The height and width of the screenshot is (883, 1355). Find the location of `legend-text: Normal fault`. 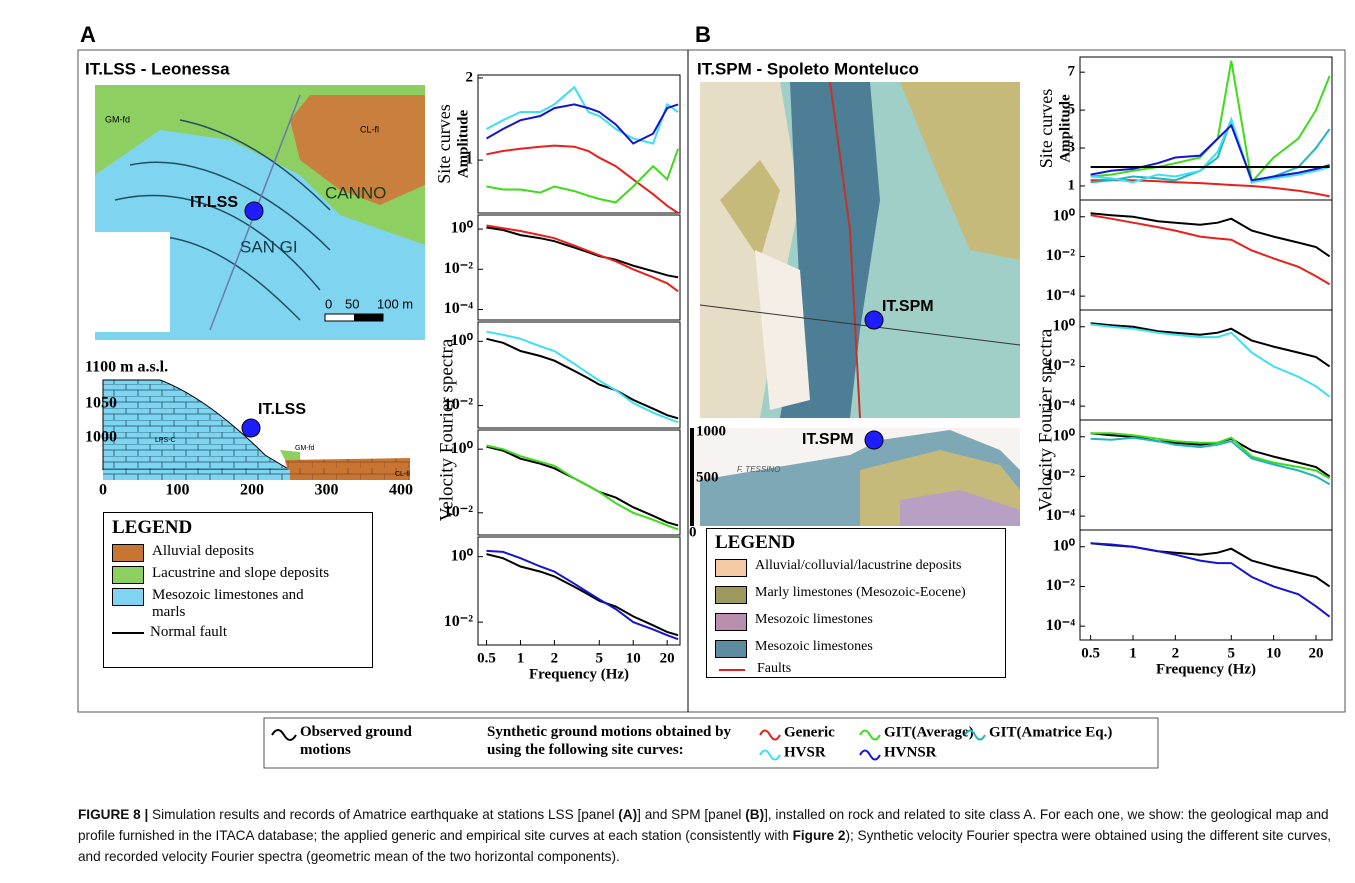

legend-text: Normal fault is located at coordinates (189, 632).